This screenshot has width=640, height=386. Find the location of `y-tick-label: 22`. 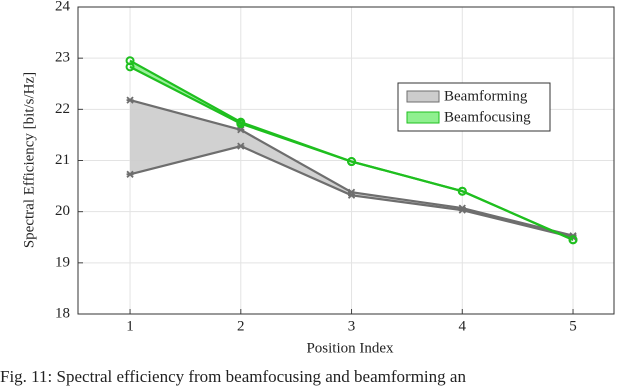

y-tick-label: 22 is located at coordinates (62, 109).